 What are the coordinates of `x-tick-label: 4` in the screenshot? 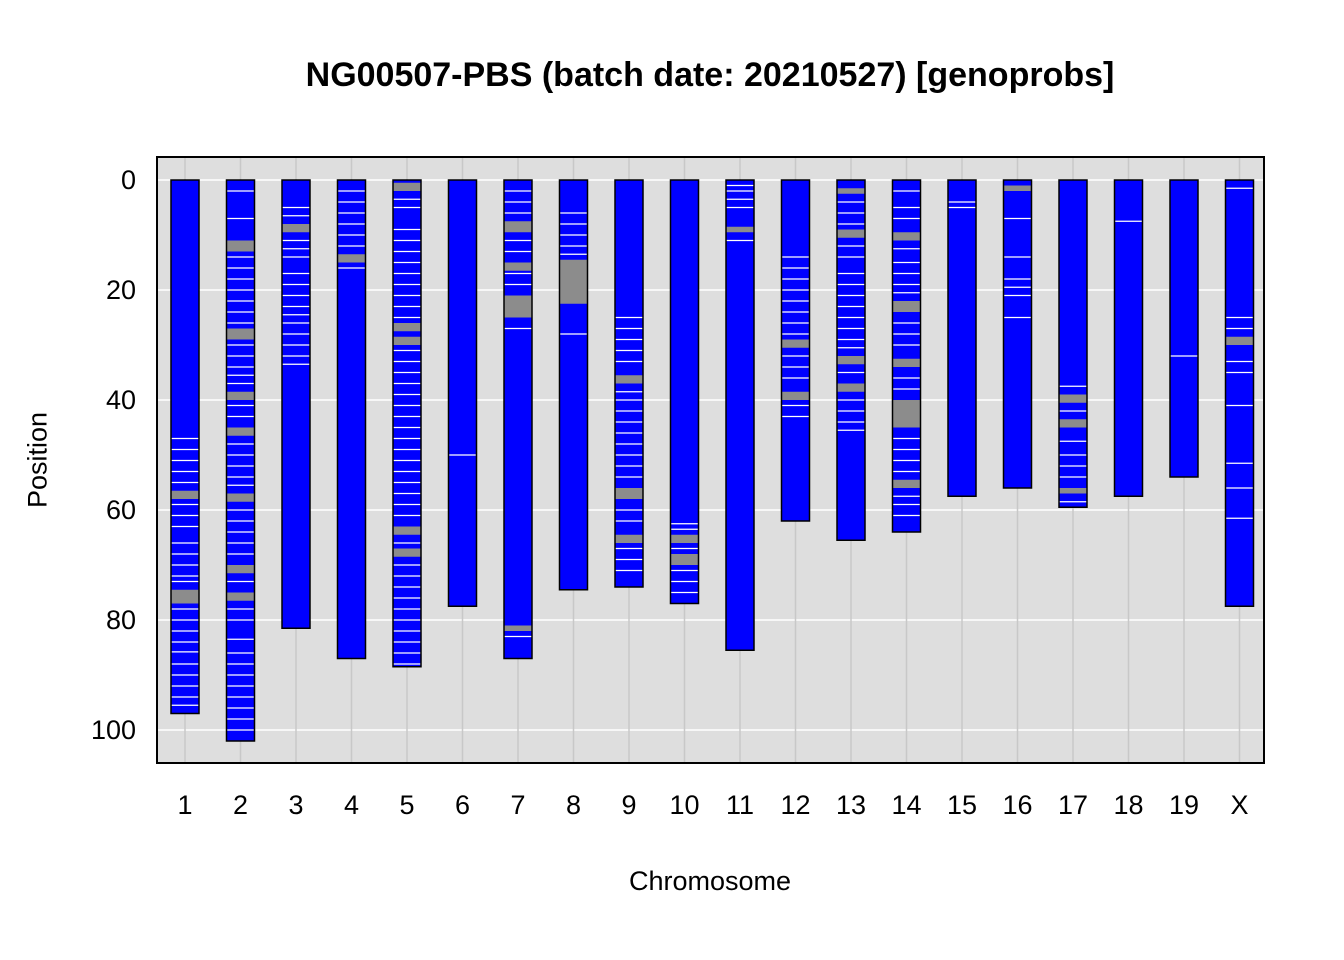 It's located at (351, 805).